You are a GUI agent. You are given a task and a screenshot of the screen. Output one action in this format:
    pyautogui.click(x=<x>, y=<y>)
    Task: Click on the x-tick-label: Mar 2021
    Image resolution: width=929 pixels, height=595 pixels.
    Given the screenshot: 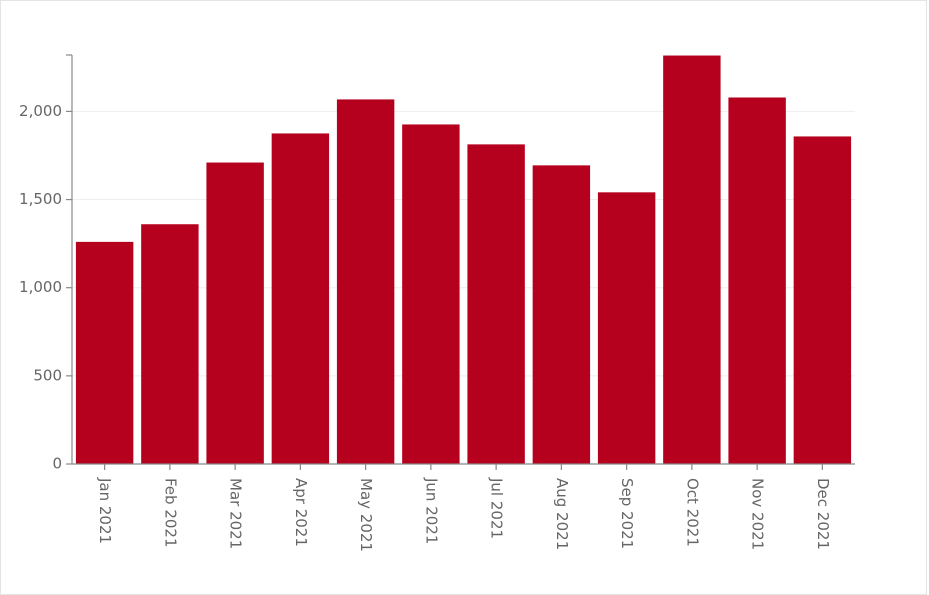 What is the action you would take?
    pyautogui.click(x=236, y=513)
    